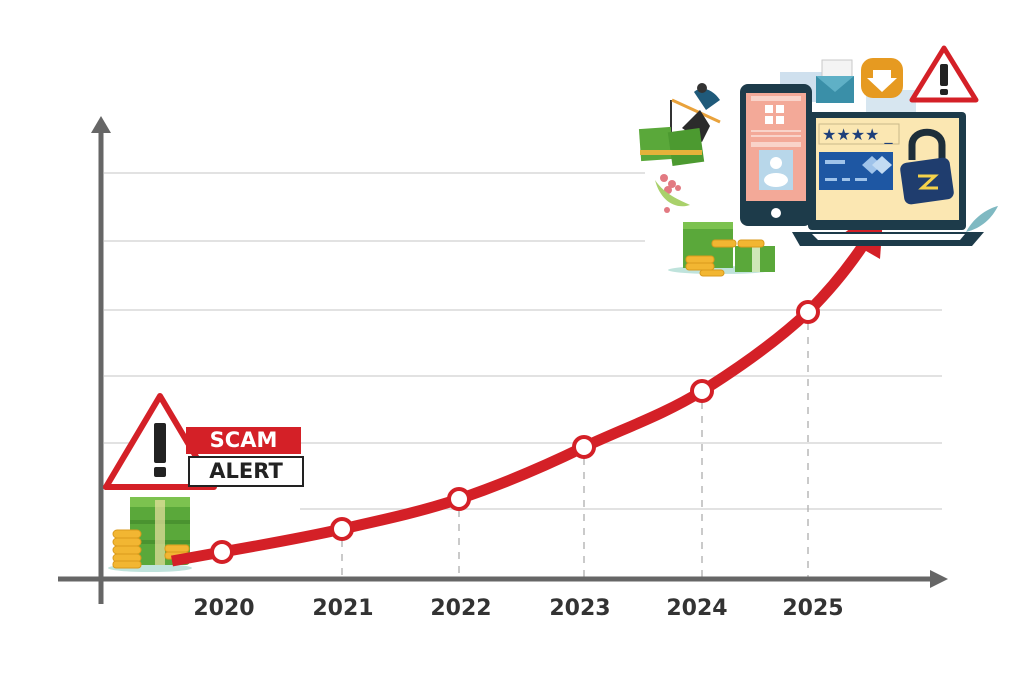 This screenshot has width=1024, height=683. Describe the element at coordinates (584, 447) in the screenshot. I see `point-2023` at that location.